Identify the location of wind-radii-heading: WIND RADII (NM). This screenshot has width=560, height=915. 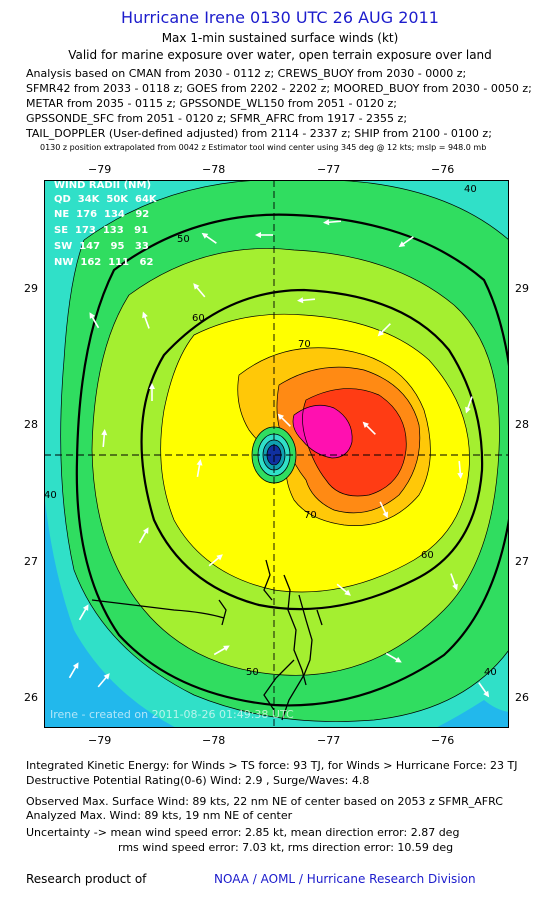
(103, 185).